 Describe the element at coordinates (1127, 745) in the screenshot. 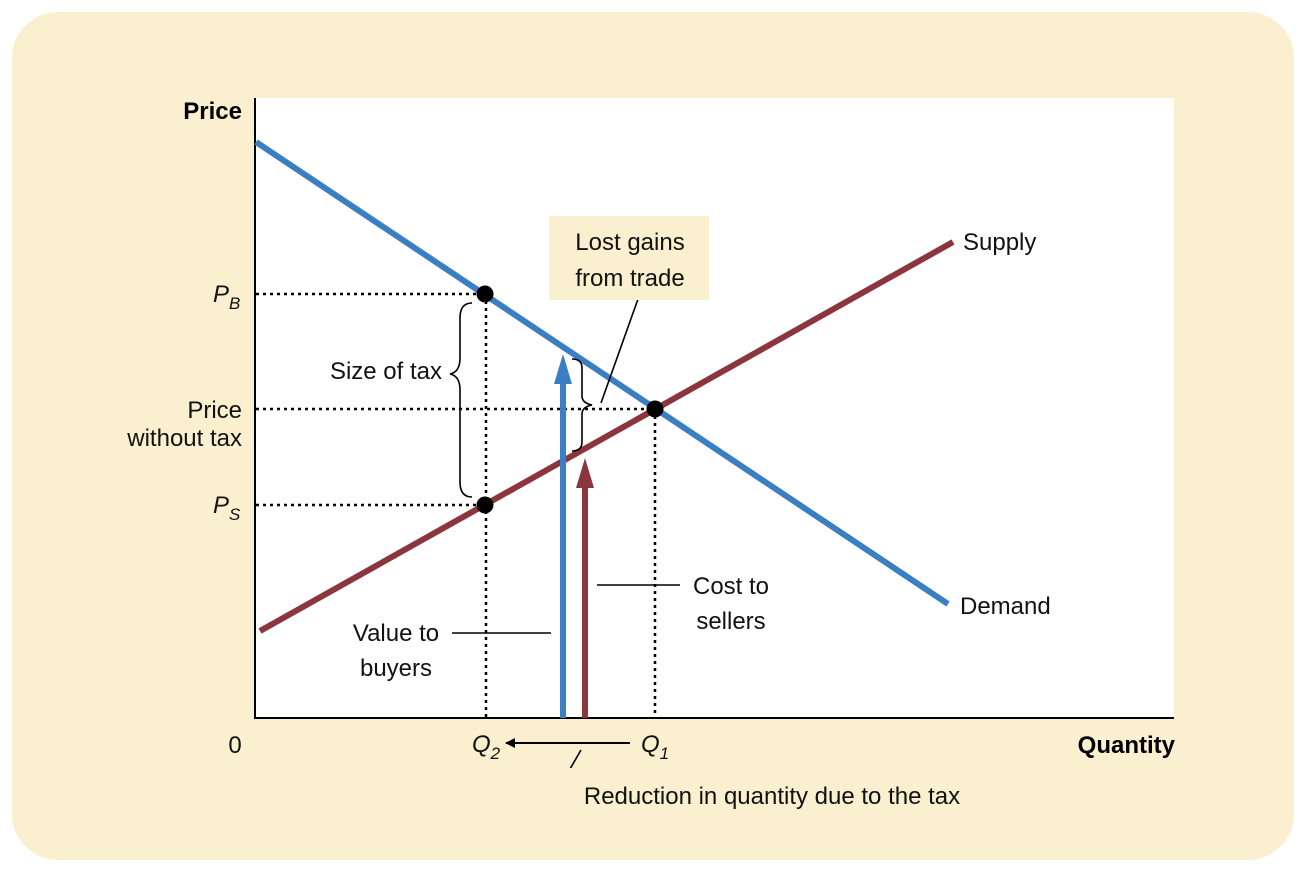

I see `x-axis-title: Quantity` at that location.